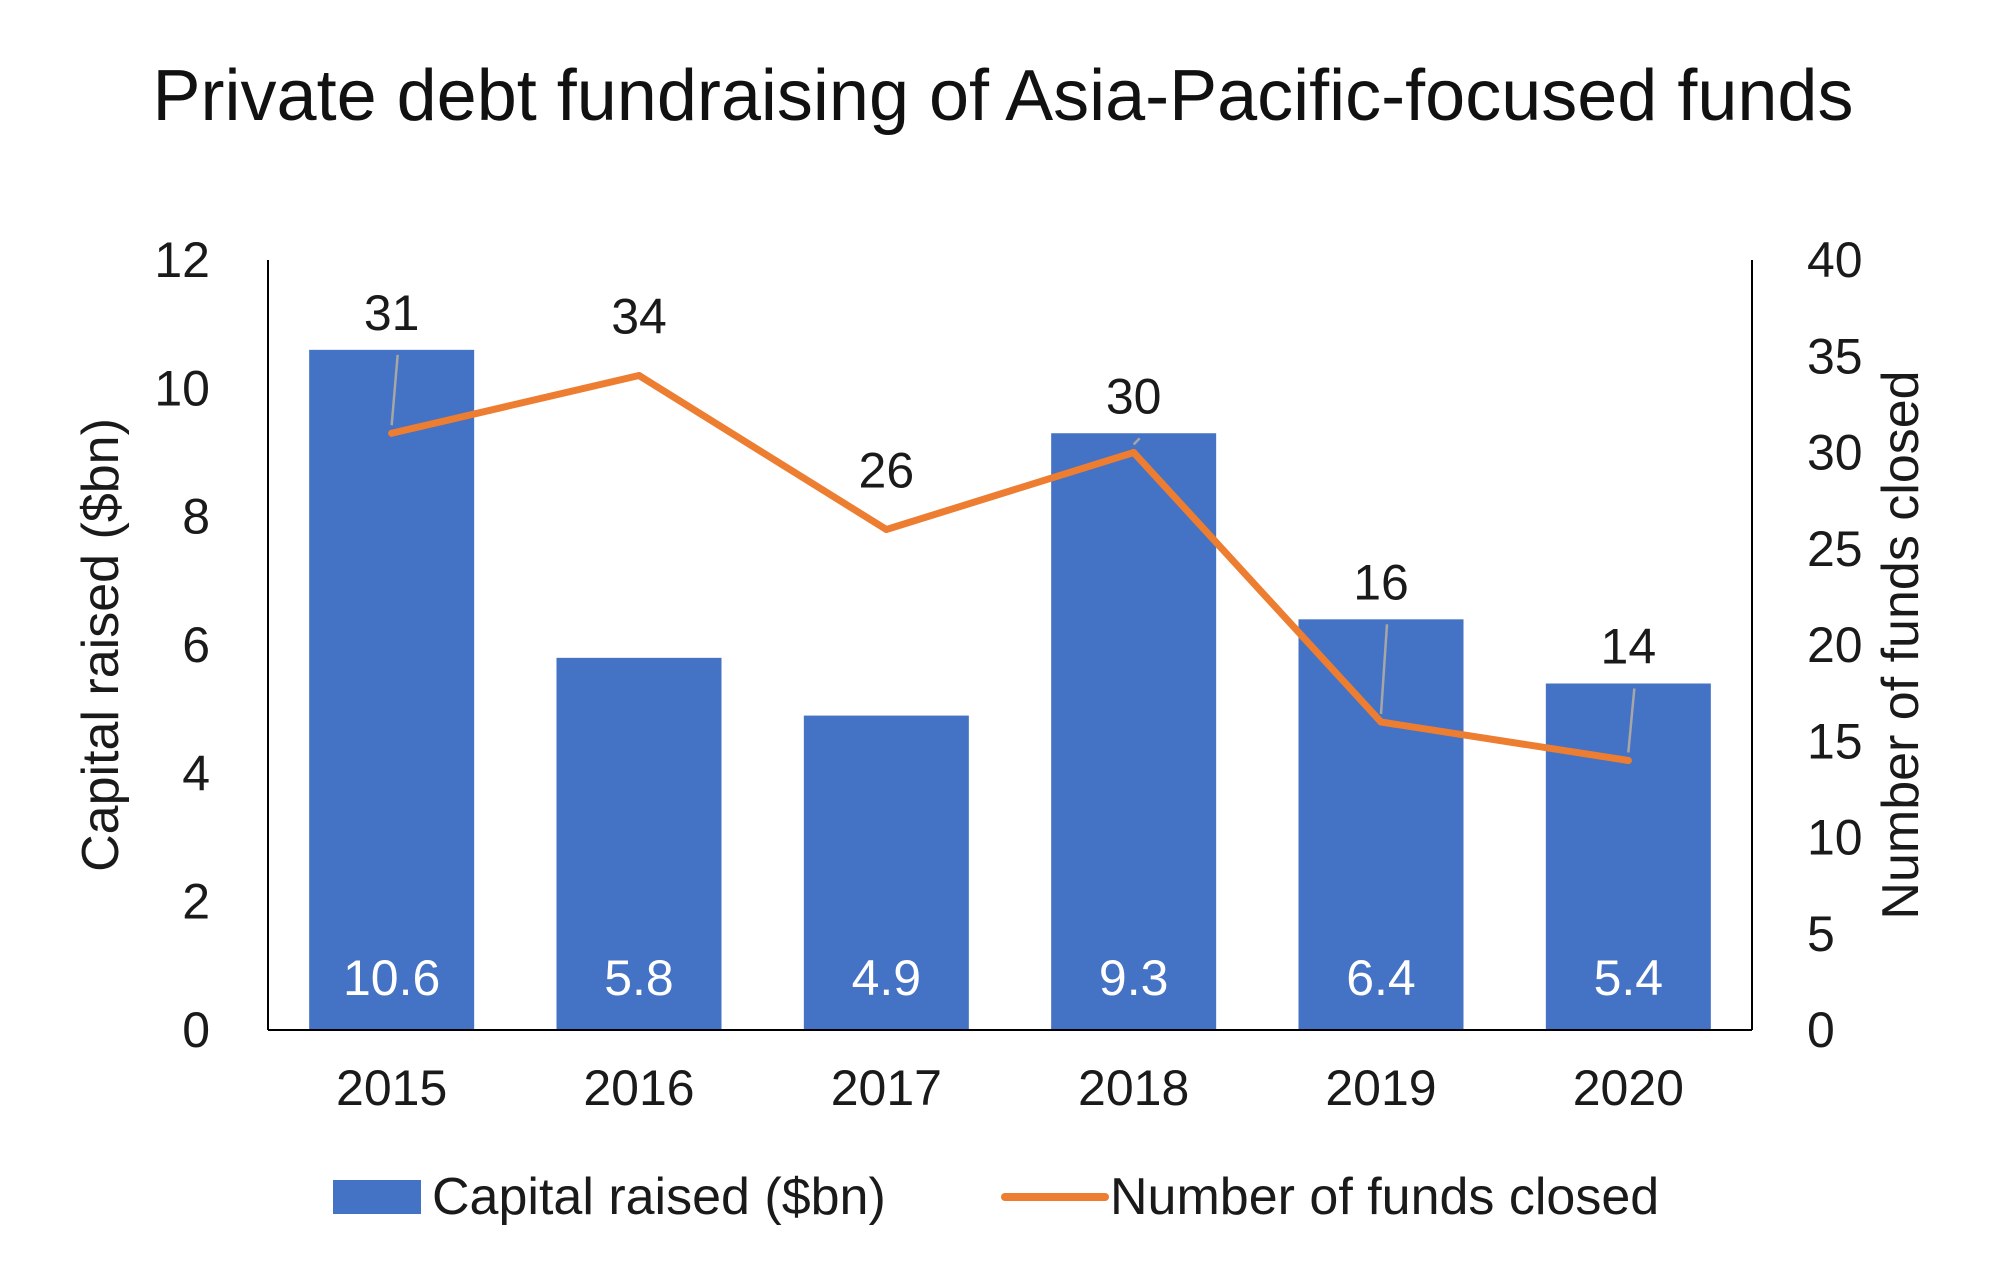 The image size is (2007, 1274). What do you see at coordinates (1629, 647) in the screenshot?
I see `line-value-label-2020: 14` at bounding box center [1629, 647].